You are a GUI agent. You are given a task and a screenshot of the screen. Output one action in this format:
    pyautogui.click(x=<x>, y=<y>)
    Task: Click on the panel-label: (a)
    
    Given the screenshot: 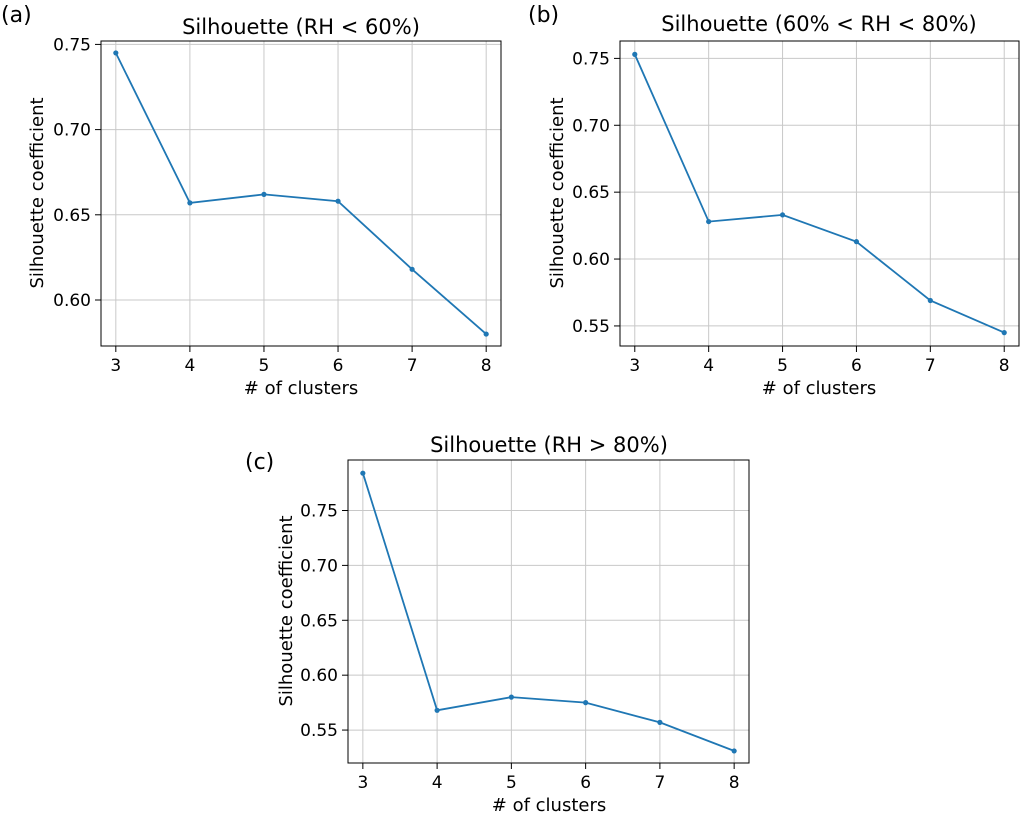 What is the action you would take?
    pyautogui.click(x=16, y=15)
    